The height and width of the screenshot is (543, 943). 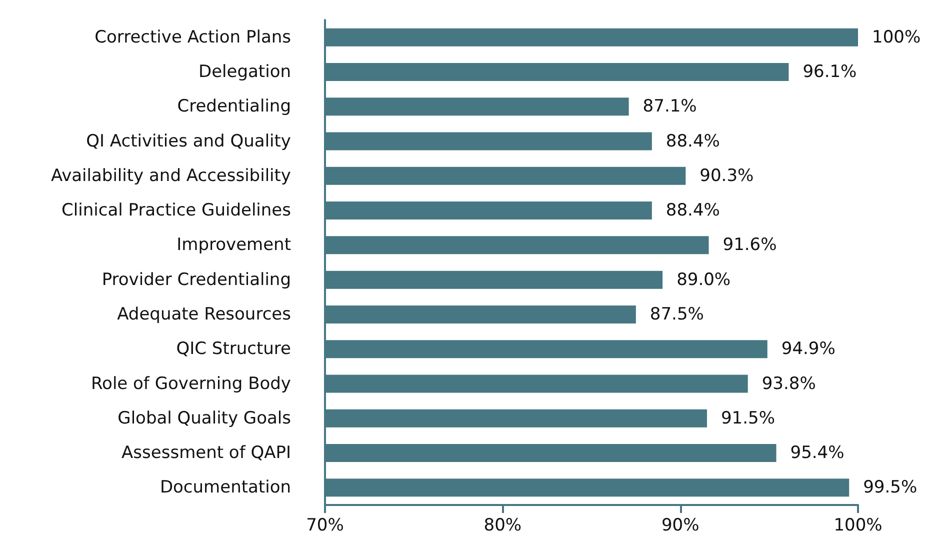 What do you see at coordinates (233, 349) in the screenshot?
I see `y-tick-label: QIC Structure` at bounding box center [233, 349].